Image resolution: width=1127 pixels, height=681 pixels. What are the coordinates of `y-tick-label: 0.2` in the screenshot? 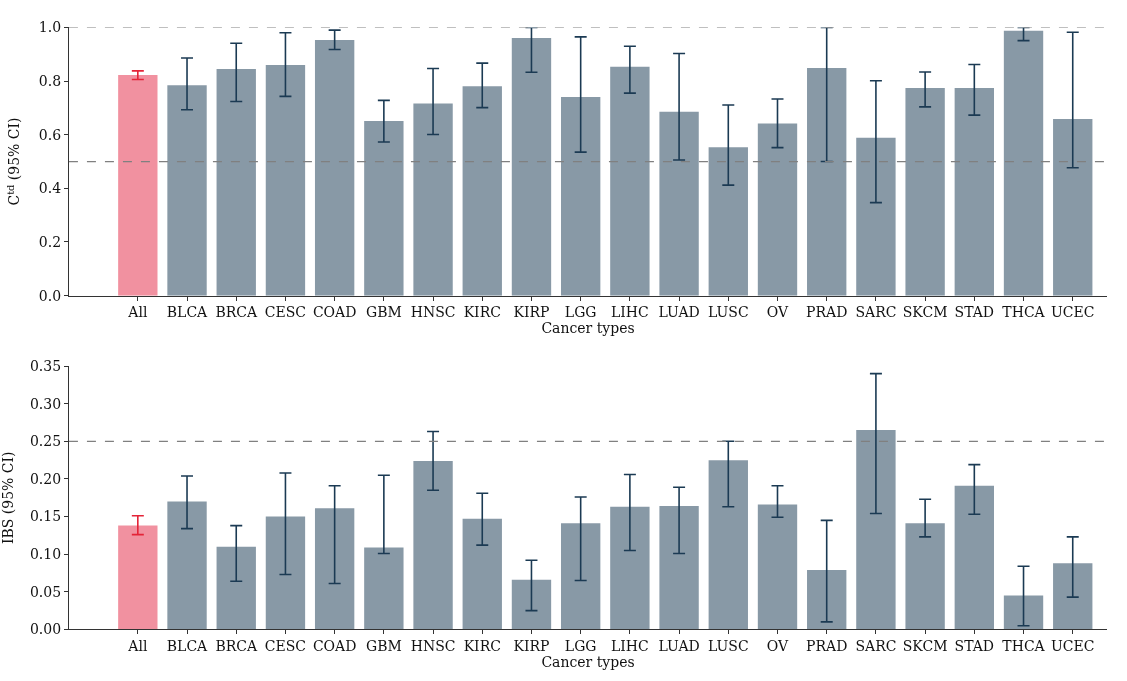 It's located at (50, 241).